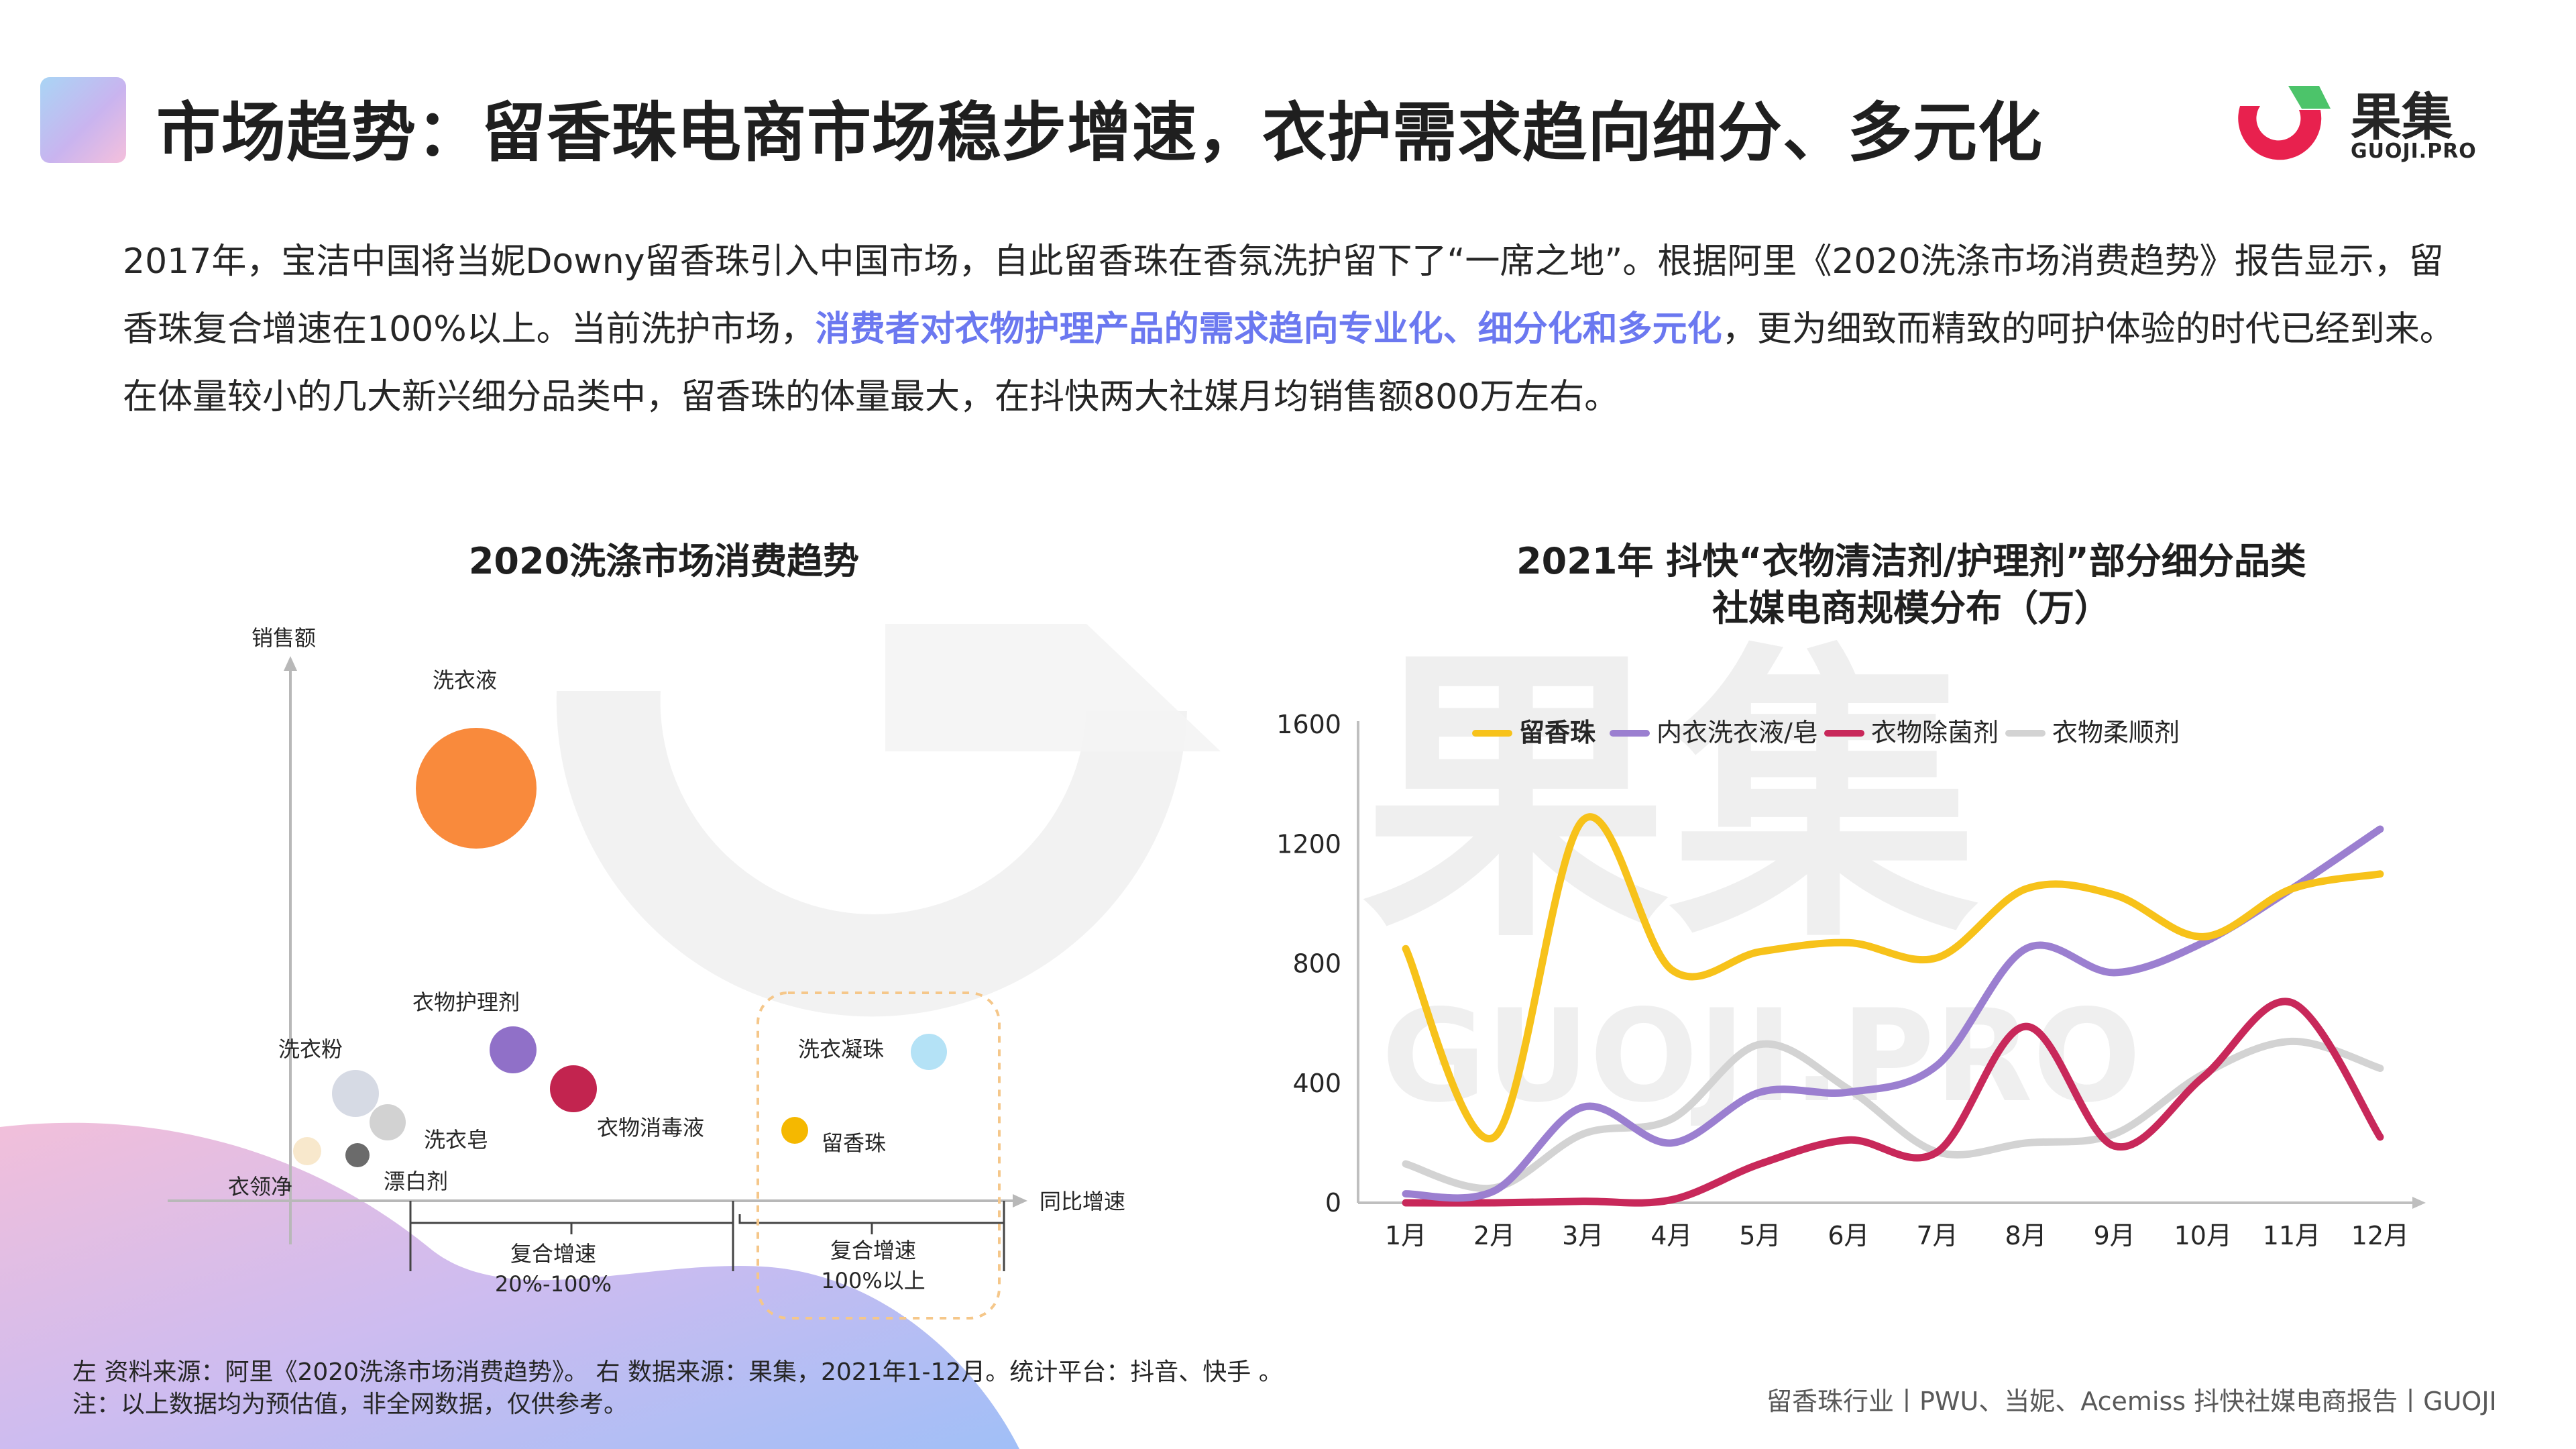 The height and width of the screenshot is (1449, 2576). What do you see at coordinates (841, 1049) in the screenshot?
I see `label-laundry-pods: 洗衣凝珠` at bounding box center [841, 1049].